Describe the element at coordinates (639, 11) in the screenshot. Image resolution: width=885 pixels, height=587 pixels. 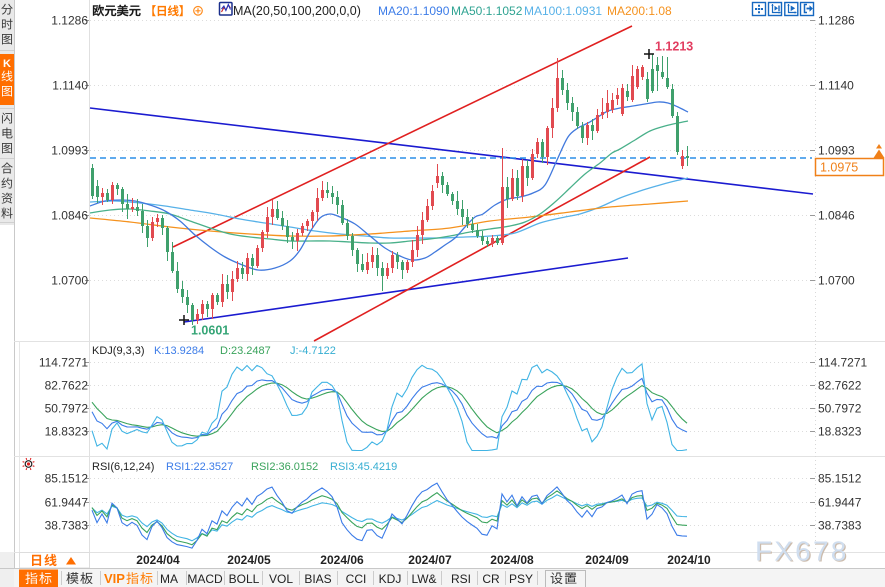
I see `svg-text: MA200:1.08` at that location.